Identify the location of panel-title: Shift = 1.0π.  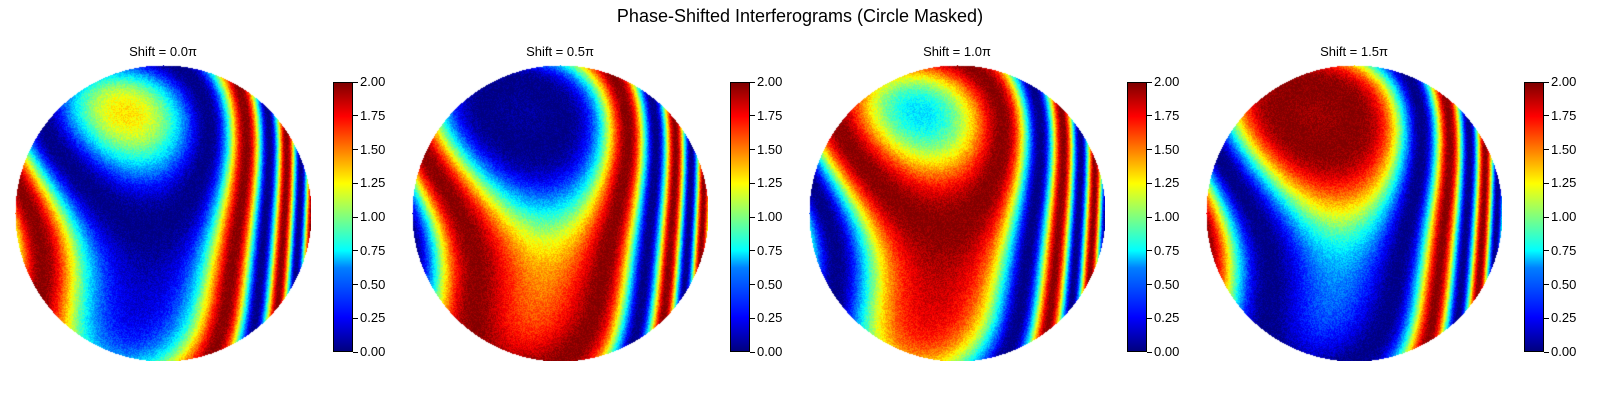
(957, 51).